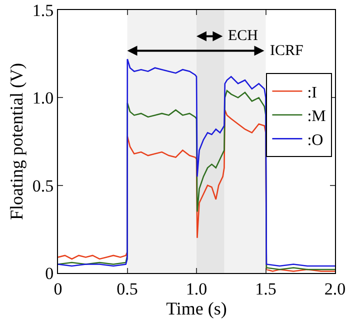 The image size is (350, 323). I want to click on y-tick-label: 1.0, so click(43, 98).